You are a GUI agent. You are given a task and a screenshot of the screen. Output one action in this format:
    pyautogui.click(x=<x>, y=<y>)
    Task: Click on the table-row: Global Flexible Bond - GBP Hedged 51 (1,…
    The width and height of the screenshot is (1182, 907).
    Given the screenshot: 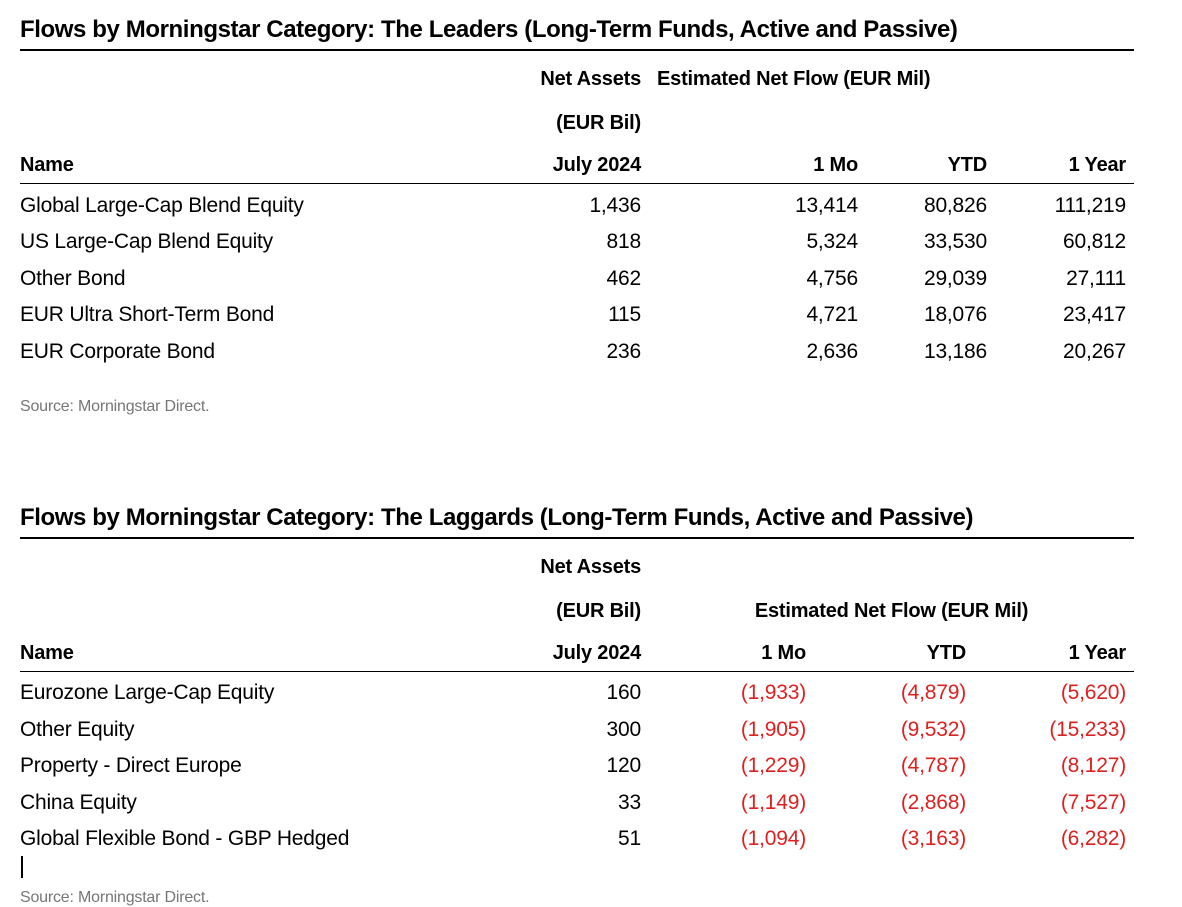 What is the action you would take?
    pyautogui.click(x=577, y=836)
    